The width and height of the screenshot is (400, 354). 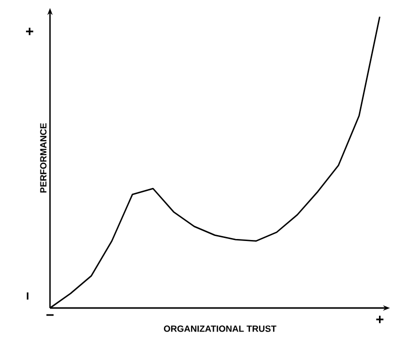 I want to click on x-axis-title: ORGANIZATIONAL TRUST, so click(x=220, y=329).